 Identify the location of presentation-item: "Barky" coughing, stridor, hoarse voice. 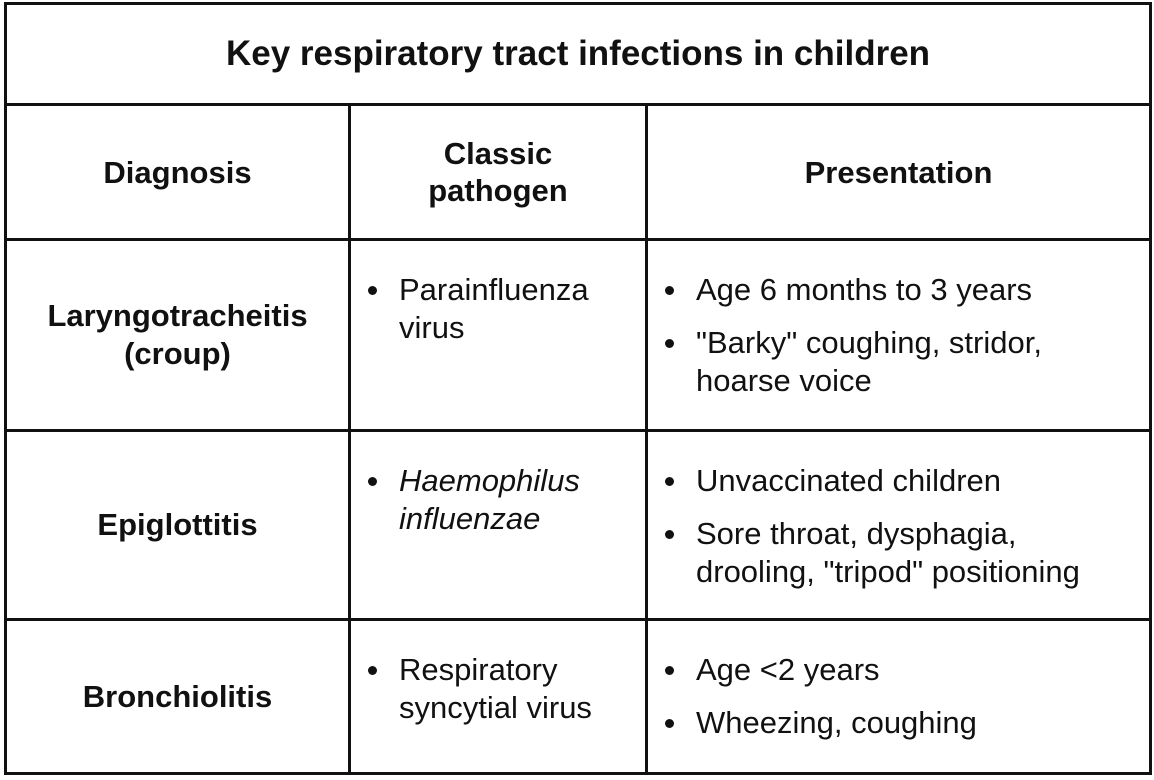
(901, 362).